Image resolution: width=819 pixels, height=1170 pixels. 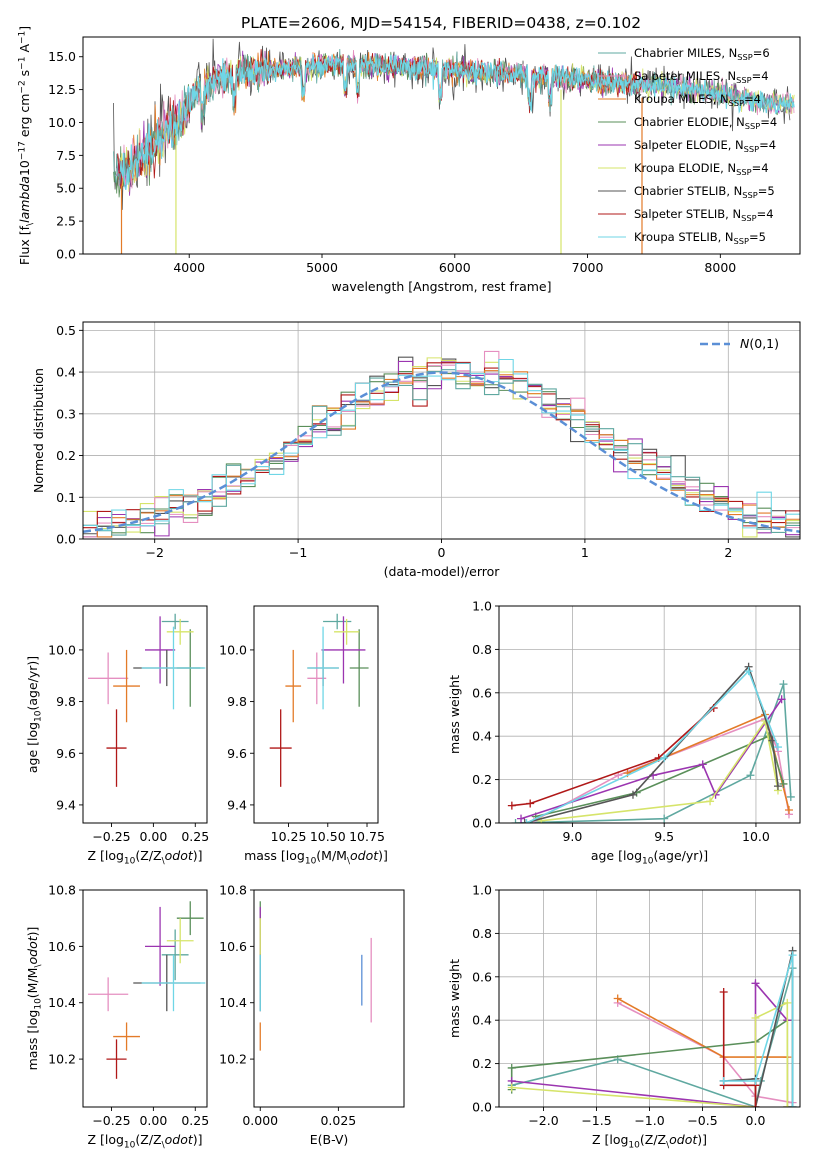 What do you see at coordinates (62, 649) in the screenshot?
I see `age_vs_Z-ytick-label: 10.0` at bounding box center [62, 649].